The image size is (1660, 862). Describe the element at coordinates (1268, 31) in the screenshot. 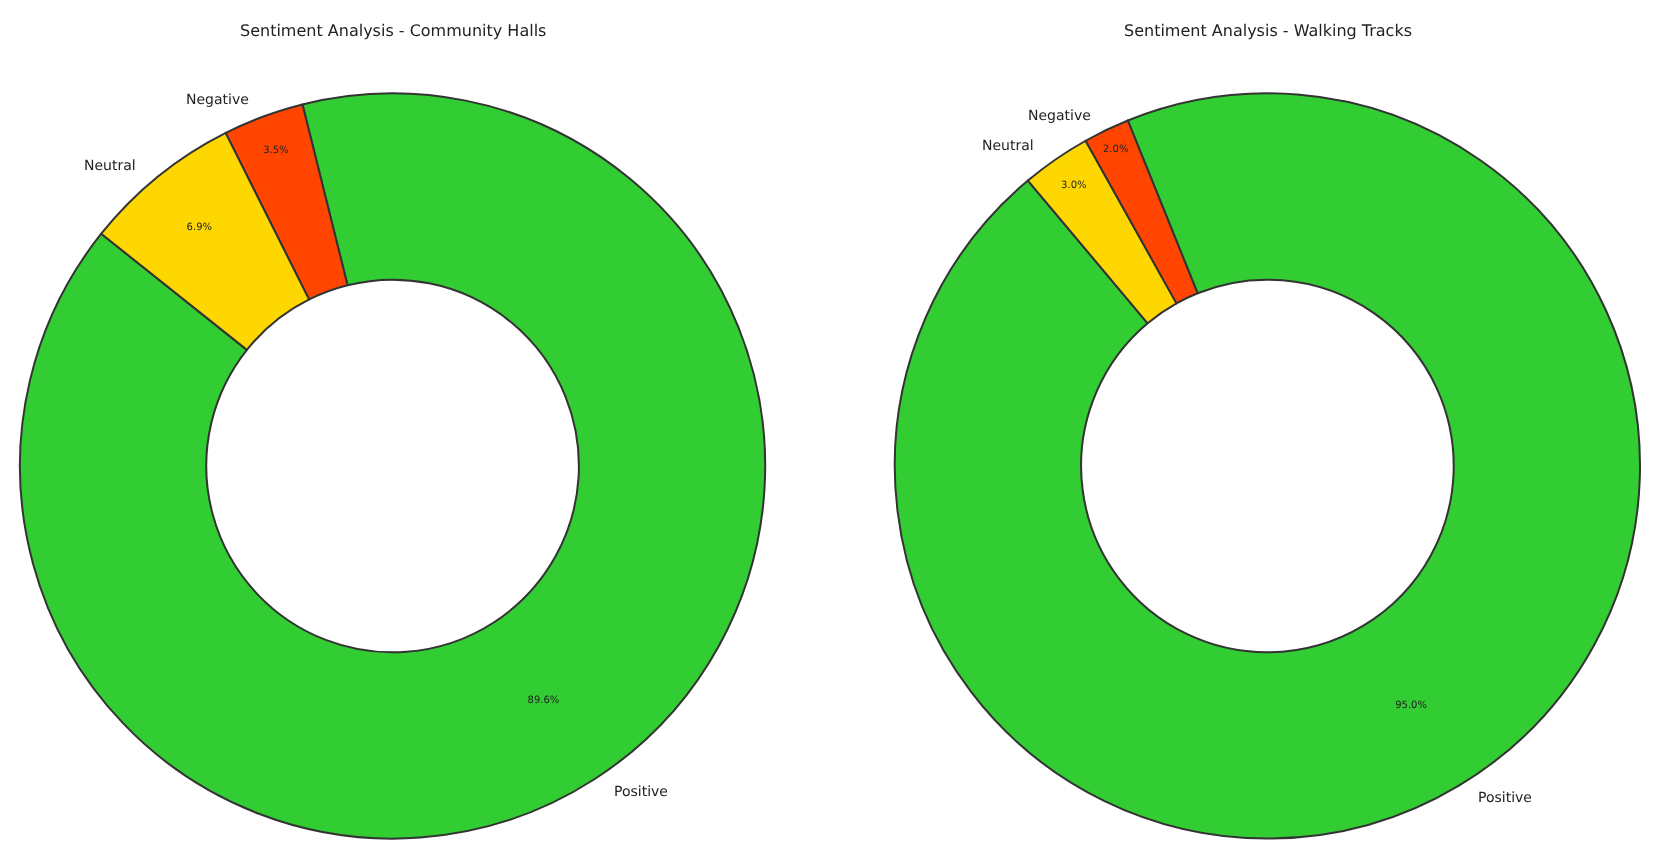

I see `chart-title: Sentiment Analysis - Walking Tracks` at that location.